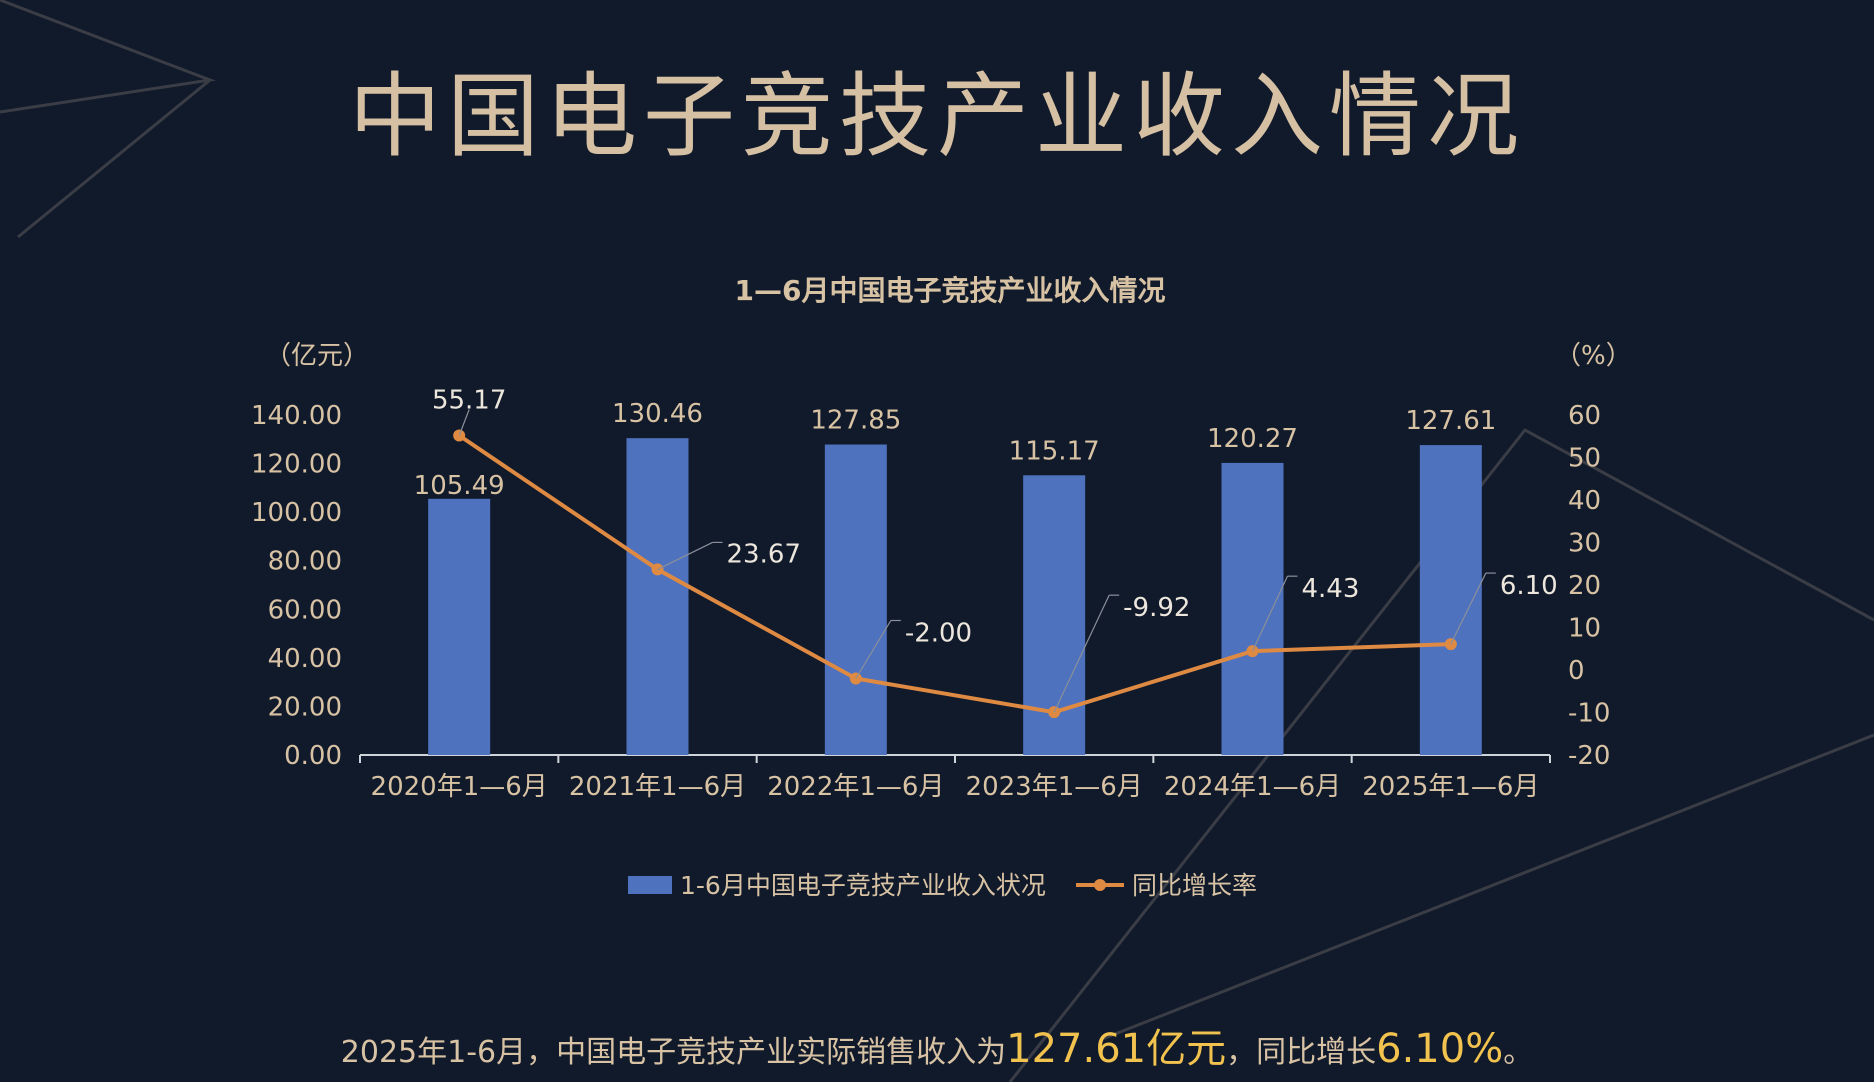 The image size is (1874, 1082). I want to click on line-value-label: -2.00, so click(938, 634).